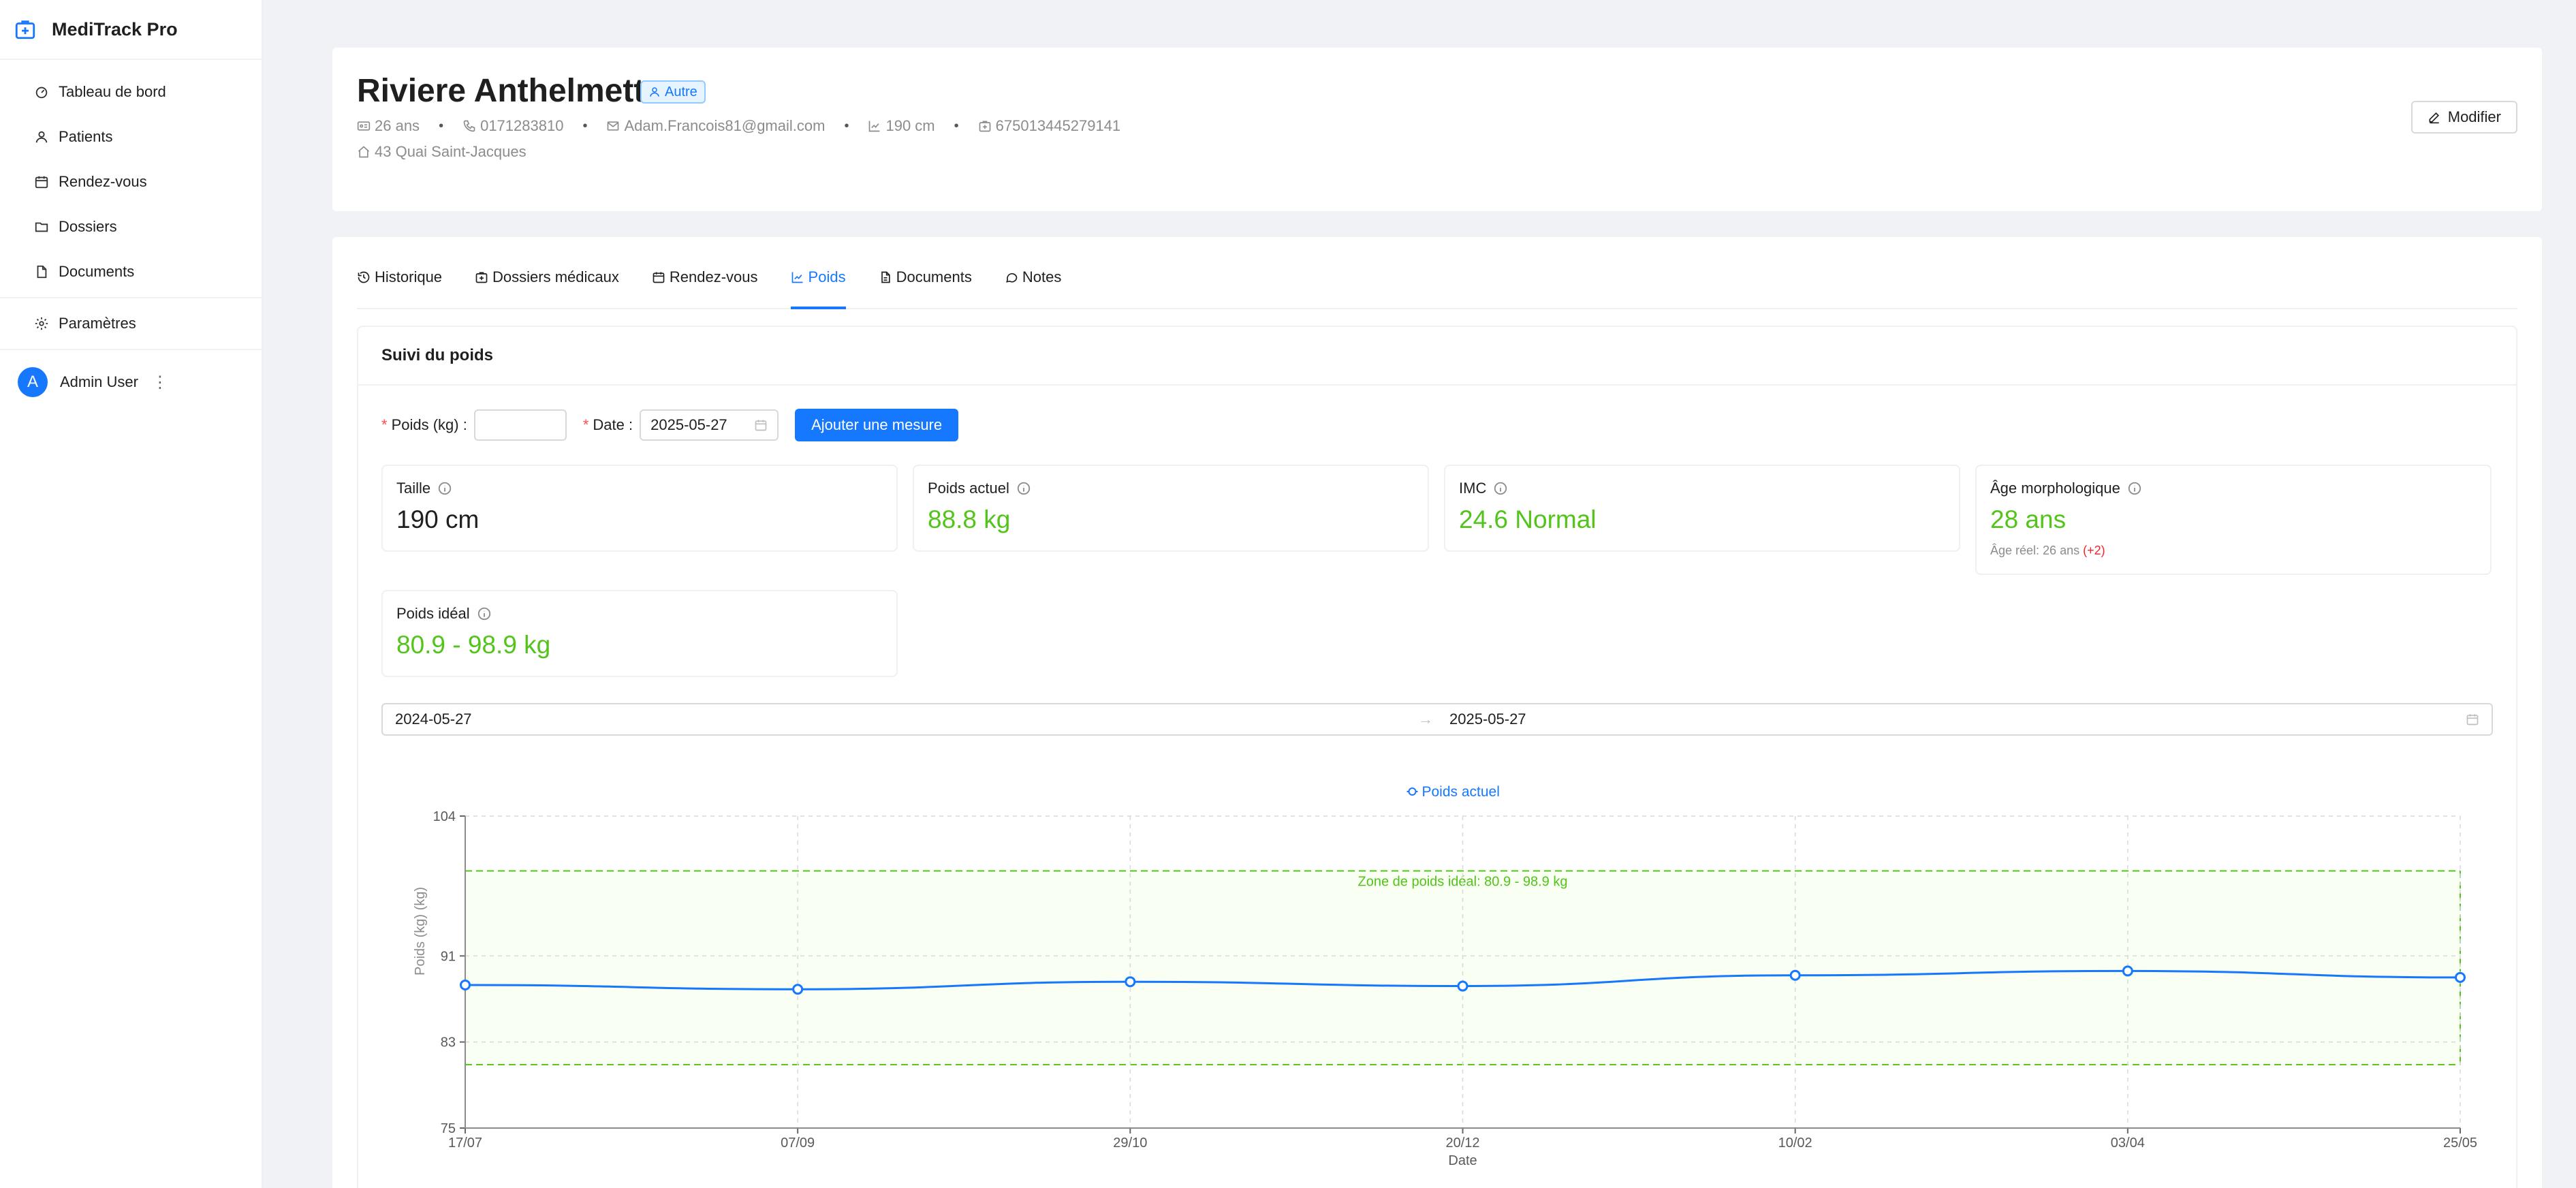 This screenshot has height=1188, width=2576. Describe the element at coordinates (159, 382) in the screenshot. I see `more-vertical-icon: ⋮` at that location.